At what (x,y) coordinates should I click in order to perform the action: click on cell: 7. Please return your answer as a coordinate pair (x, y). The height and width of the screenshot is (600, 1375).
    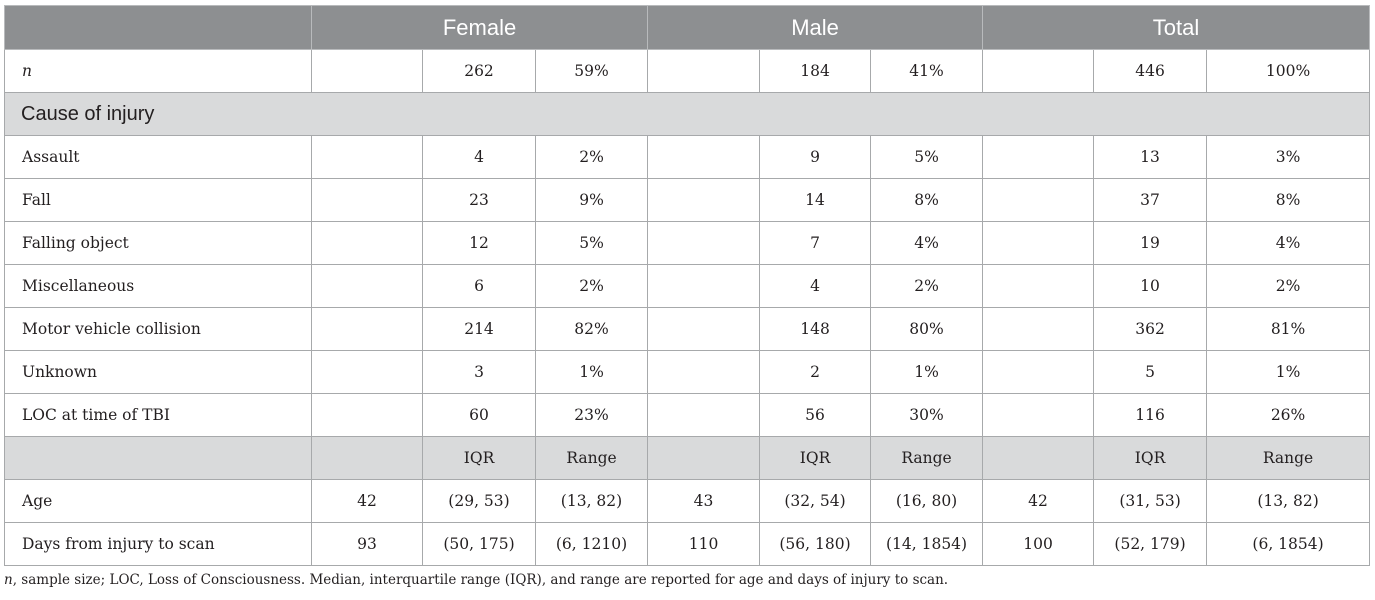
    Looking at the image, I should click on (815, 243).